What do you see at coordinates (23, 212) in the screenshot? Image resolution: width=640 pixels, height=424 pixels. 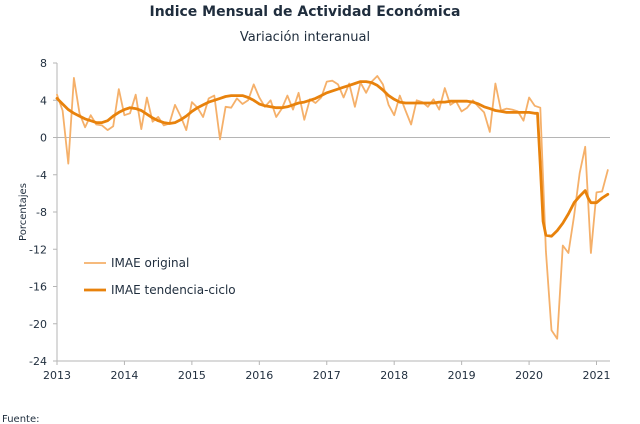 I see `y-axis-label: Porcentajes` at bounding box center [23, 212].